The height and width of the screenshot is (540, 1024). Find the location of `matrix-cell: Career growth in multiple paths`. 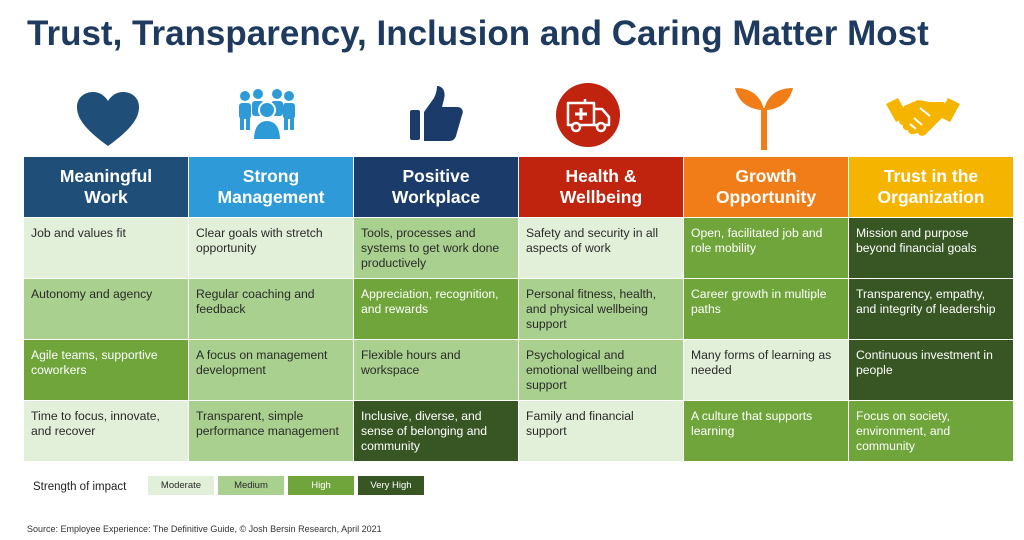

matrix-cell: Career growth in multiple paths is located at coordinates (766, 309).